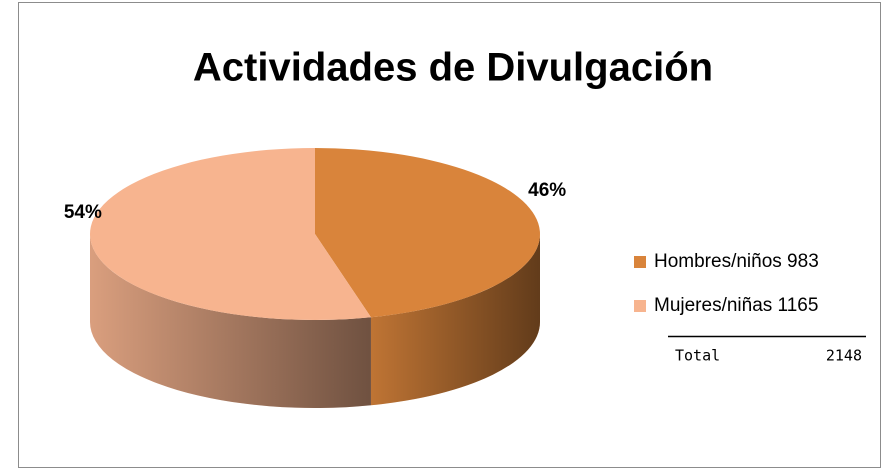 Image resolution: width=884 pixels, height=470 pixels. Describe the element at coordinates (547, 190) in the screenshot. I see `data-label: 46%` at that location.